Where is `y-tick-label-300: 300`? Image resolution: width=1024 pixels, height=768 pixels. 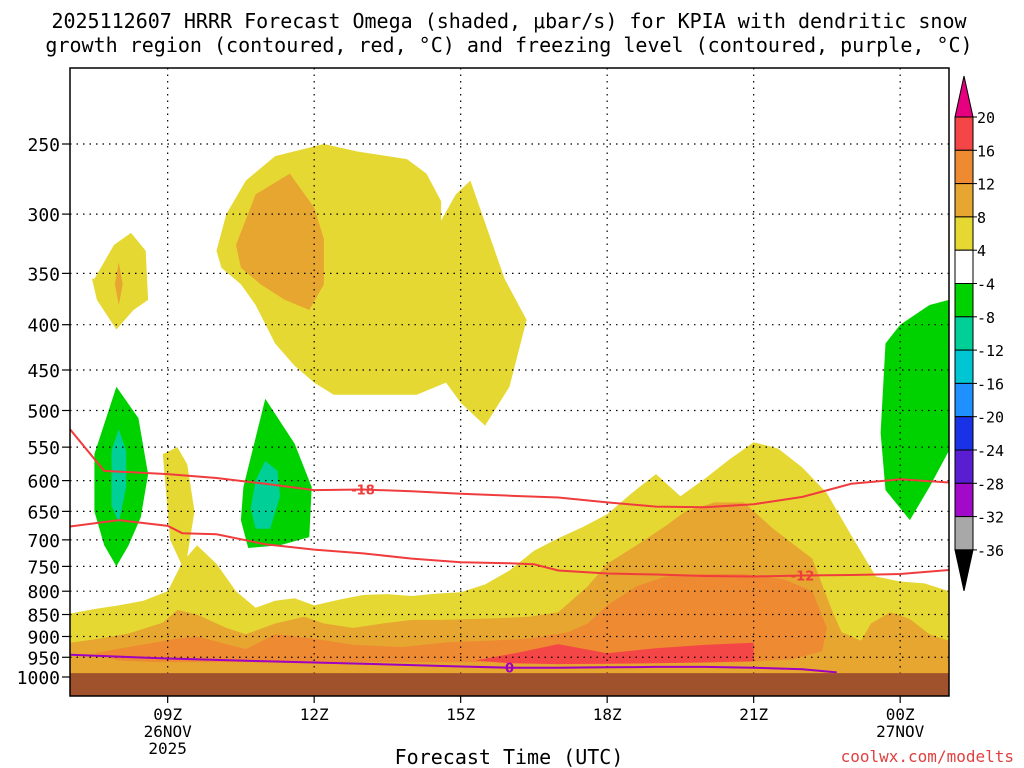 y-tick-label-300: 300 is located at coordinates (43, 215).